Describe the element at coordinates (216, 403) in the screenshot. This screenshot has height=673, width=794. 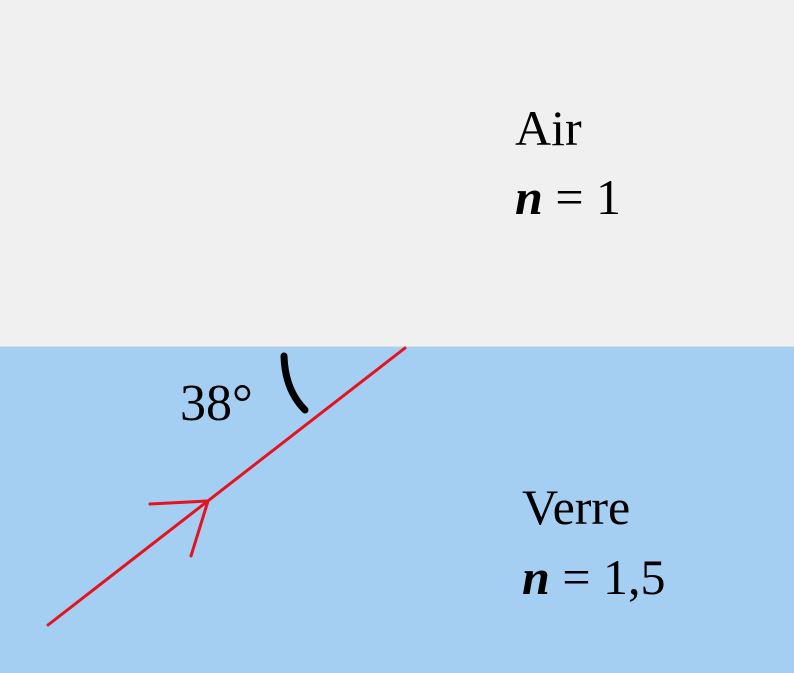
I see `angle-label: 38°` at that location.